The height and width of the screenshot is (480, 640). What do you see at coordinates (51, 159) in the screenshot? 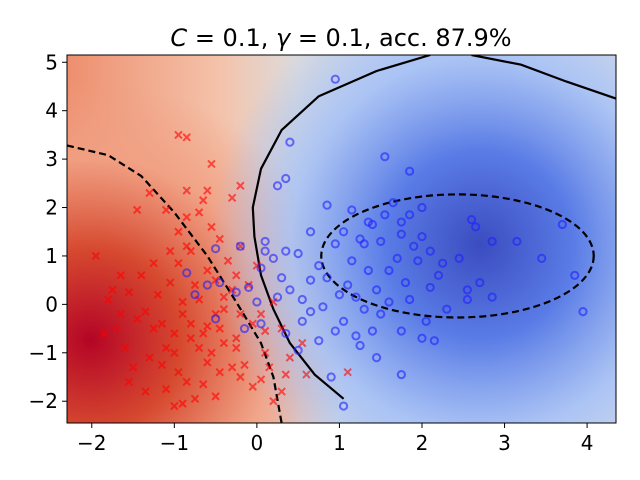
I see `y-tick-label: 3` at bounding box center [51, 159].